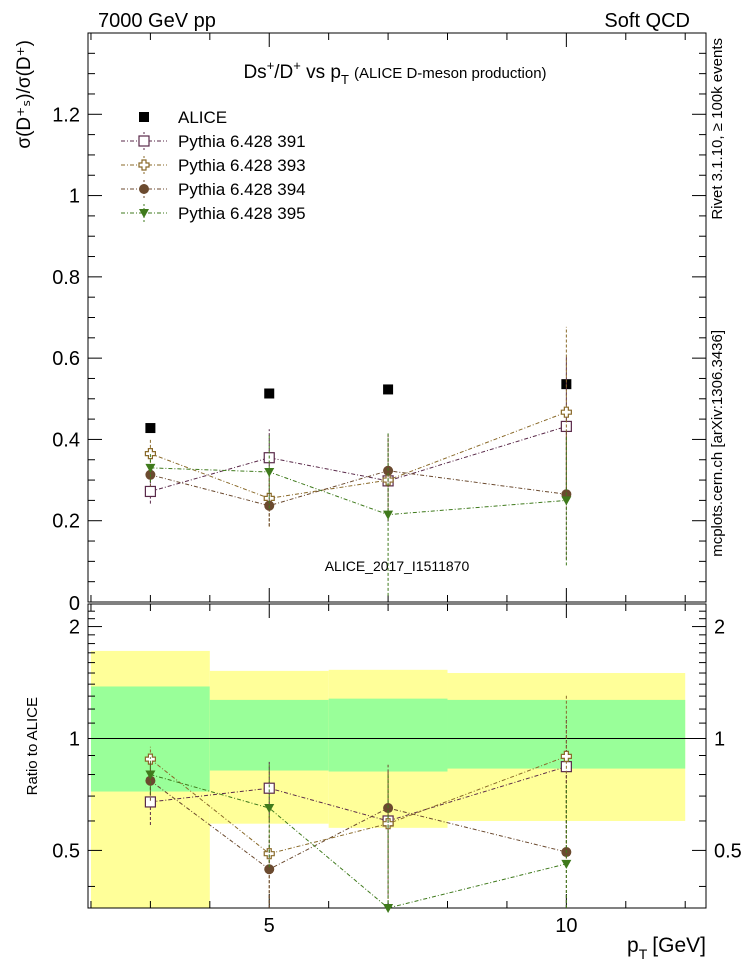 This screenshot has height=972, width=746. I want to click on title-vs-sub: T, so click(345, 79).